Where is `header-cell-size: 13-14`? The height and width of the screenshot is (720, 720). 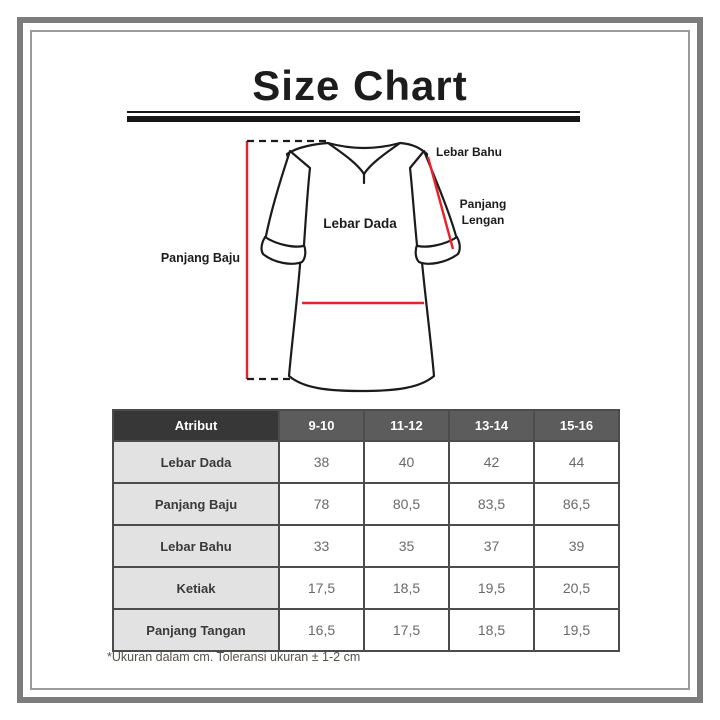
header-cell-size: 13-14 is located at coordinates (491, 425).